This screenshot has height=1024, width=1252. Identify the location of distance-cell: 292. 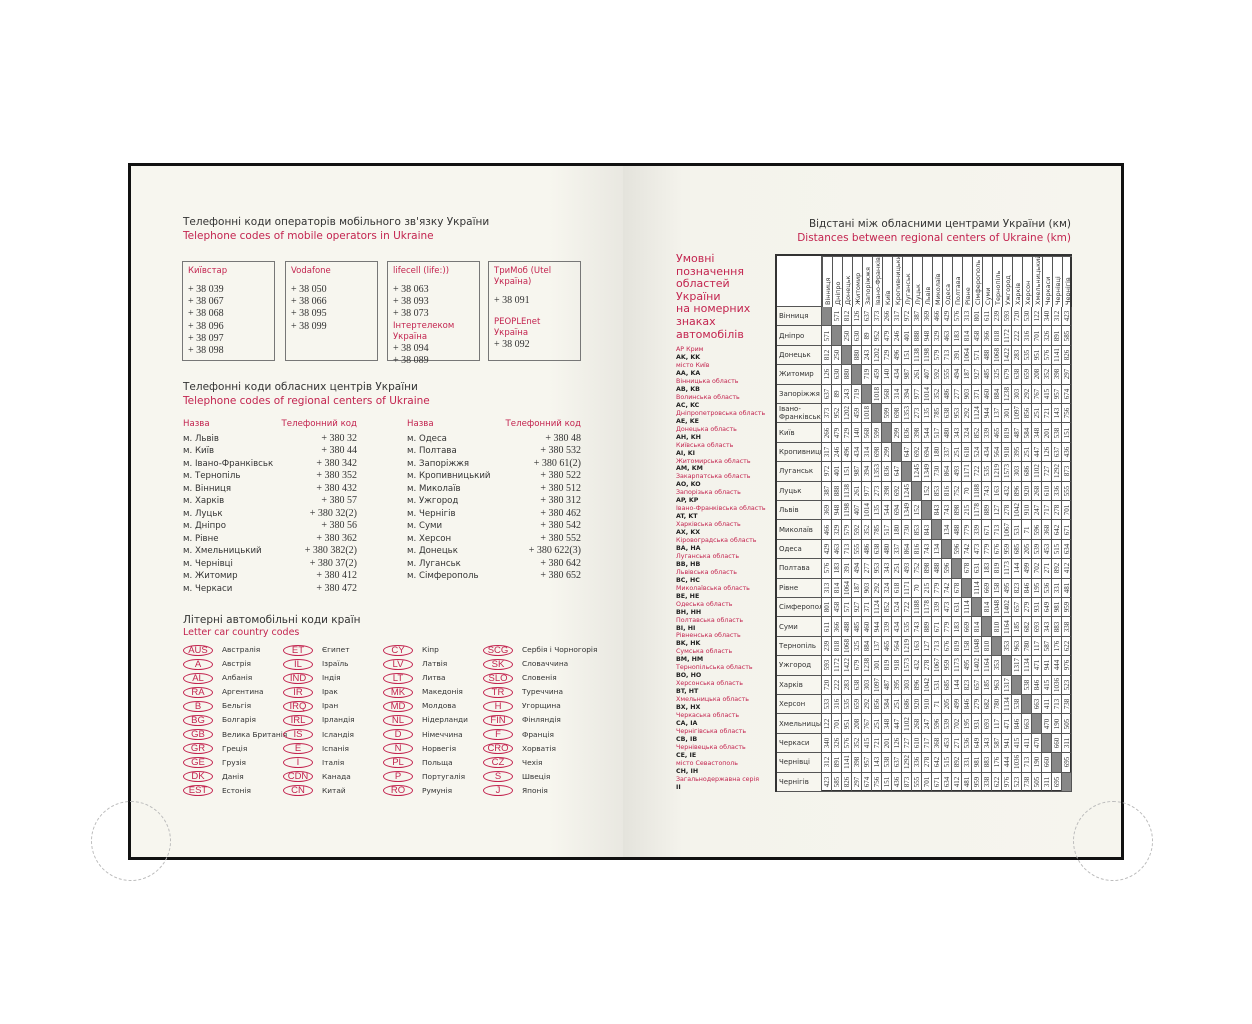
(967, 414).